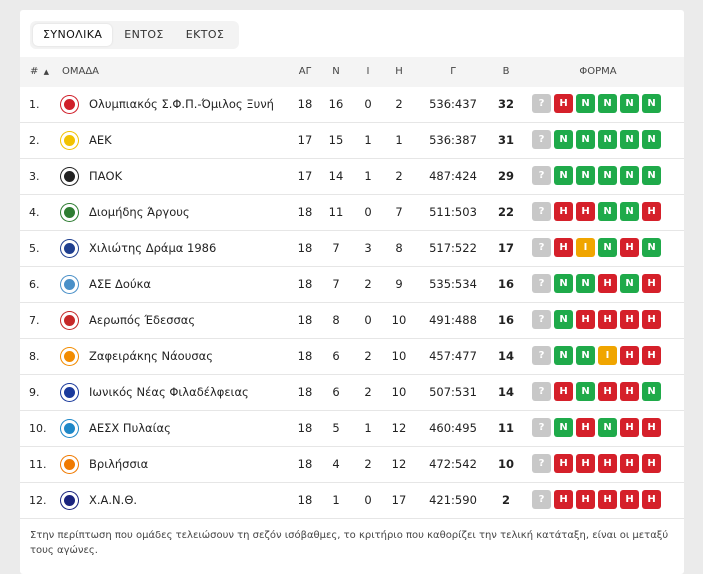 Image resolution: width=703 pixels, height=574 pixels. What do you see at coordinates (151, 356) in the screenshot?
I see `team-name-link: Ζαφειράκης Νάουσας` at bounding box center [151, 356].